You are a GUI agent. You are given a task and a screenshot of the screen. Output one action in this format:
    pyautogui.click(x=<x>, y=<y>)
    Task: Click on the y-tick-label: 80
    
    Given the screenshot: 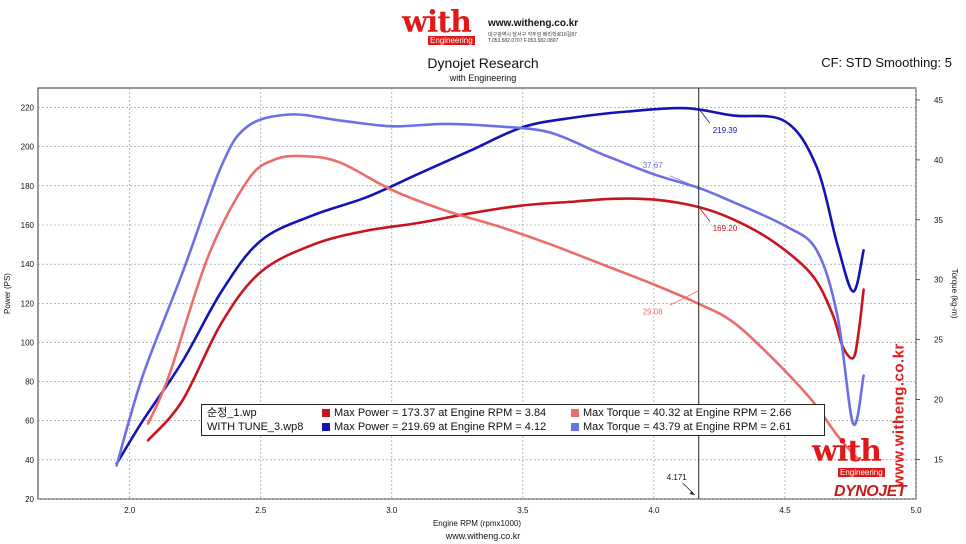 What is the action you would take?
    pyautogui.click(x=29, y=382)
    